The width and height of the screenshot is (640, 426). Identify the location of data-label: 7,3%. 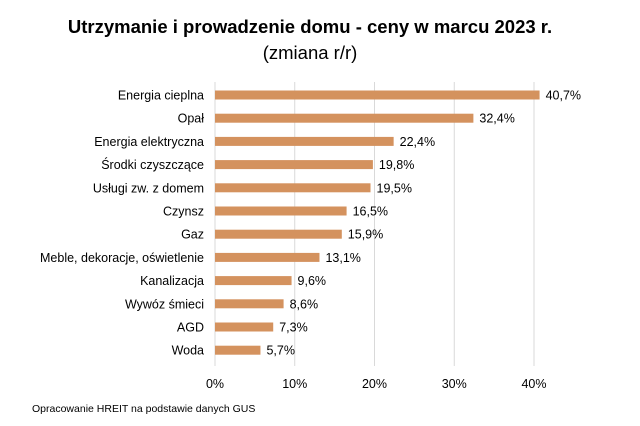
(293, 328).